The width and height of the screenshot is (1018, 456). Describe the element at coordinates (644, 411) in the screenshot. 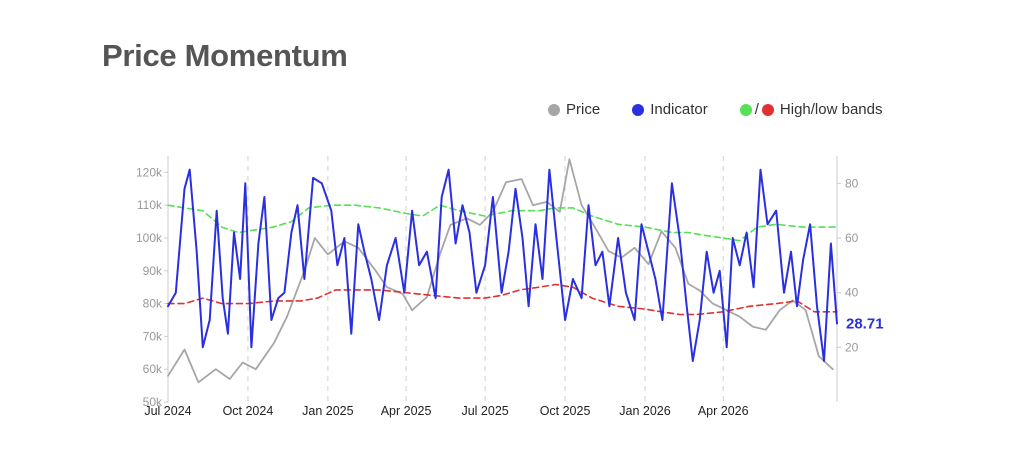

I see `x-tick-label: Jan 2026` at that location.